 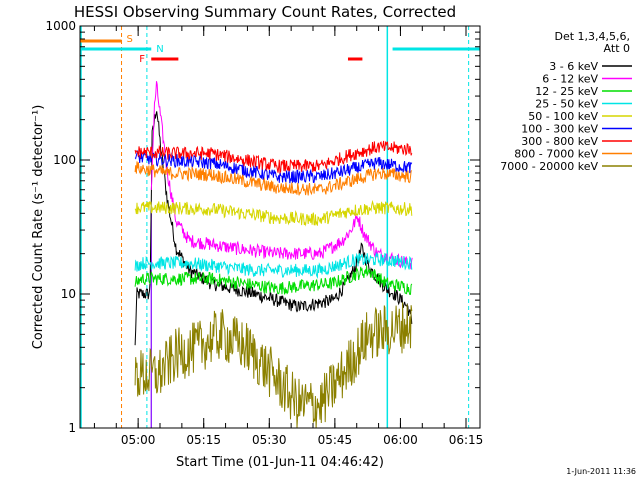 What do you see at coordinates (64, 160) in the screenshot?
I see `y-tick-label: 100` at bounding box center [64, 160].